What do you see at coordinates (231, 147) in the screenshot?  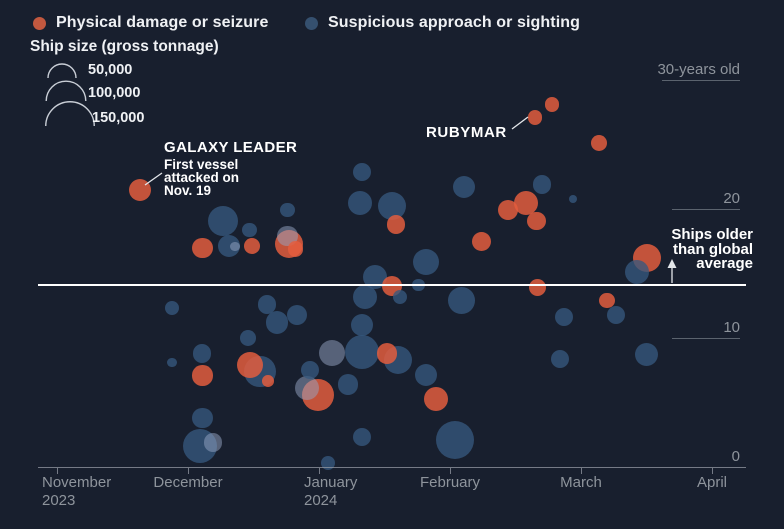 I see `galaxy-leader-title: GALAXY LEADER` at bounding box center [231, 147].